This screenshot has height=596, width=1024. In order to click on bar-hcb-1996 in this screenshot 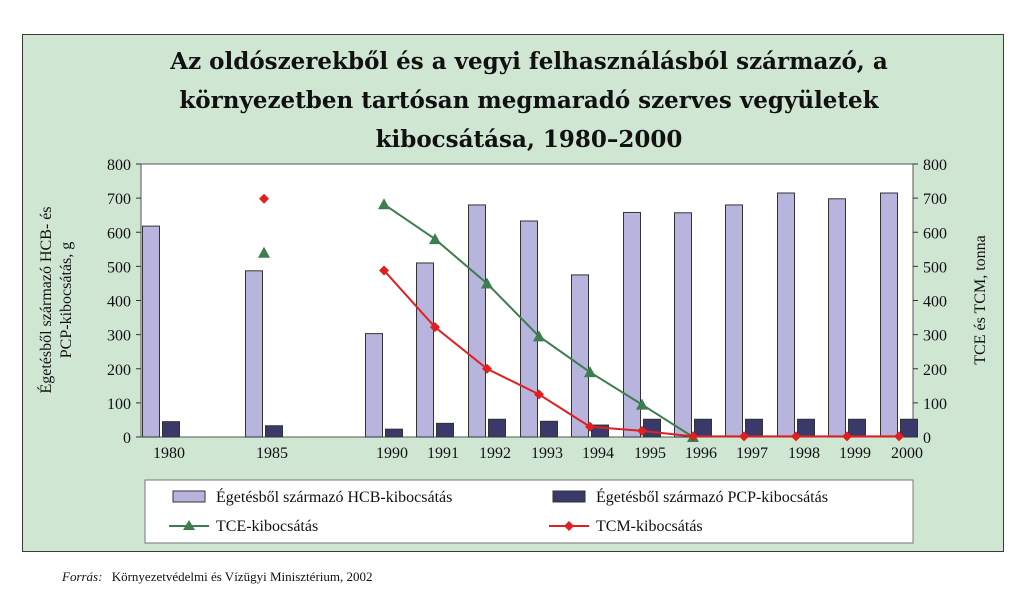, I will do `click(683, 325)`.